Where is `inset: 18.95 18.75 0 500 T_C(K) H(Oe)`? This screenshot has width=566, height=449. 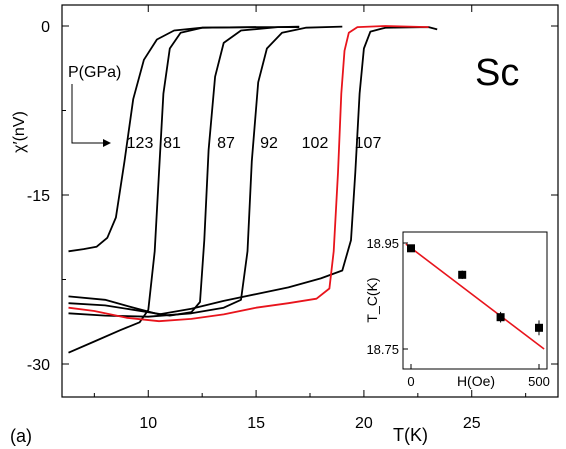 inset: 18.95 18.75 0 500 T_C(K) H(Oe) is located at coordinates (457, 310).